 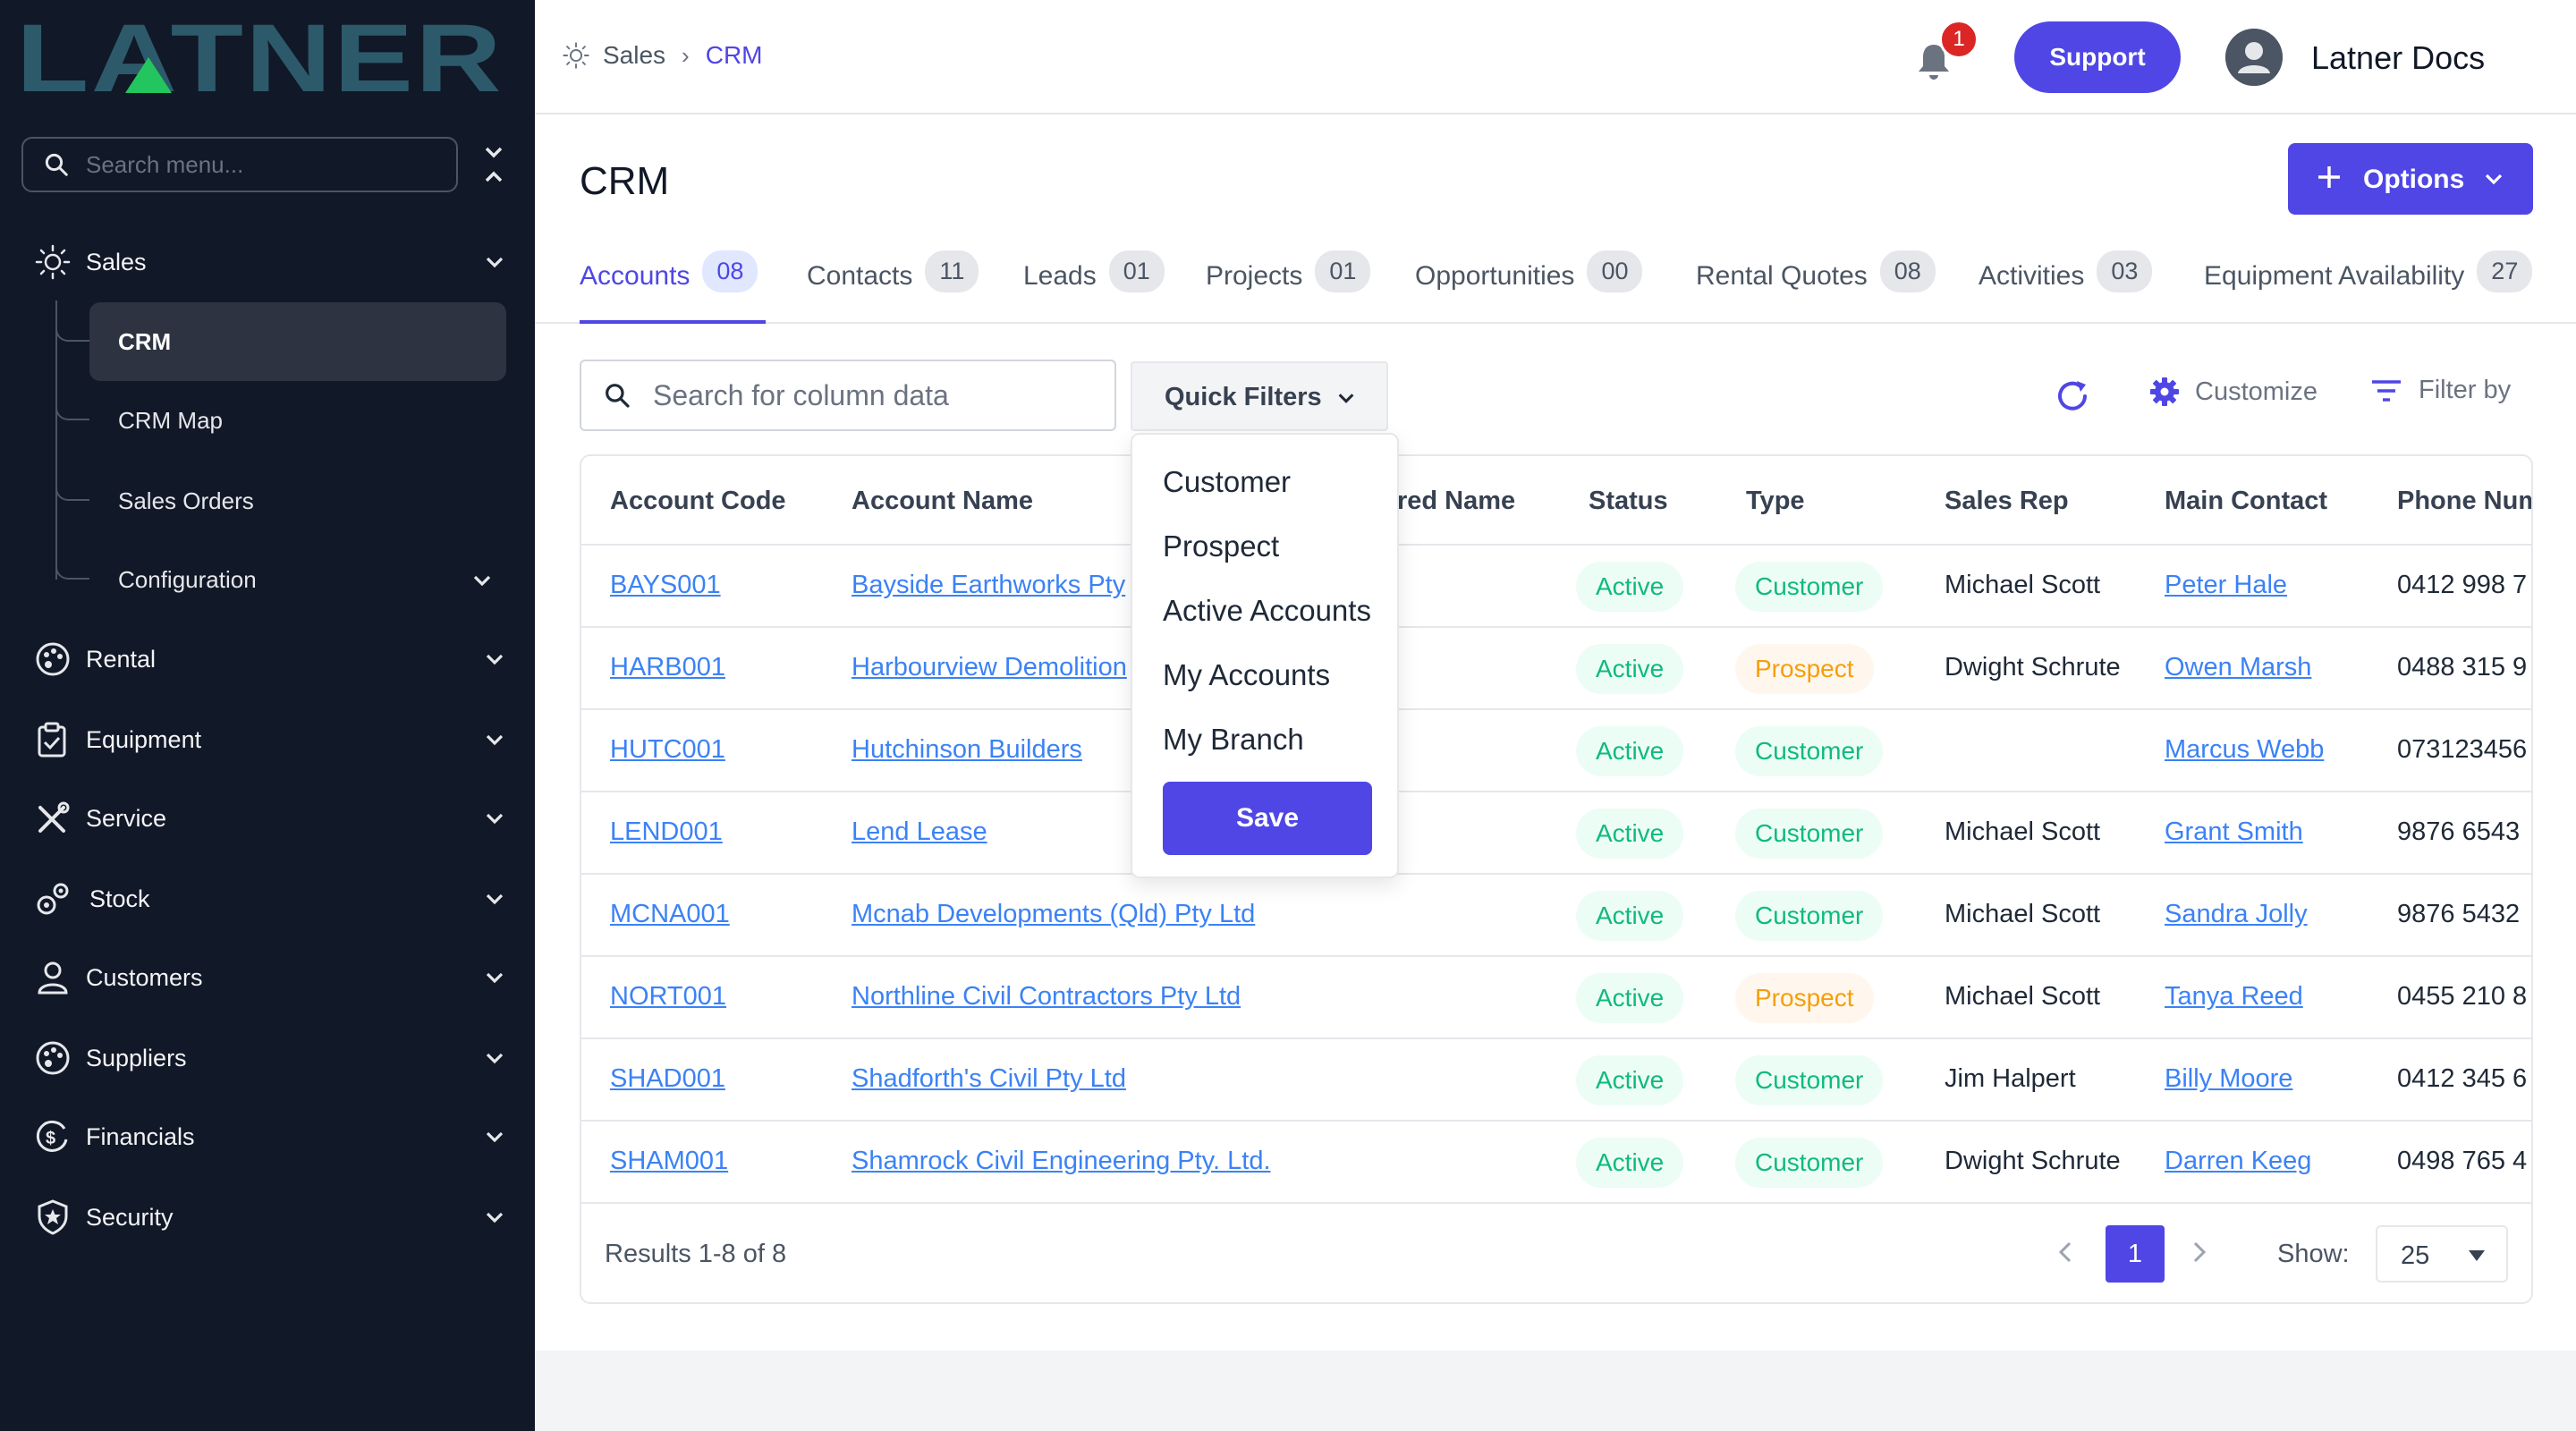 What do you see at coordinates (1555, 57) in the screenshot?
I see `top-bar: Sales › CRM 1 Support Latner Docs` at bounding box center [1555, 57].